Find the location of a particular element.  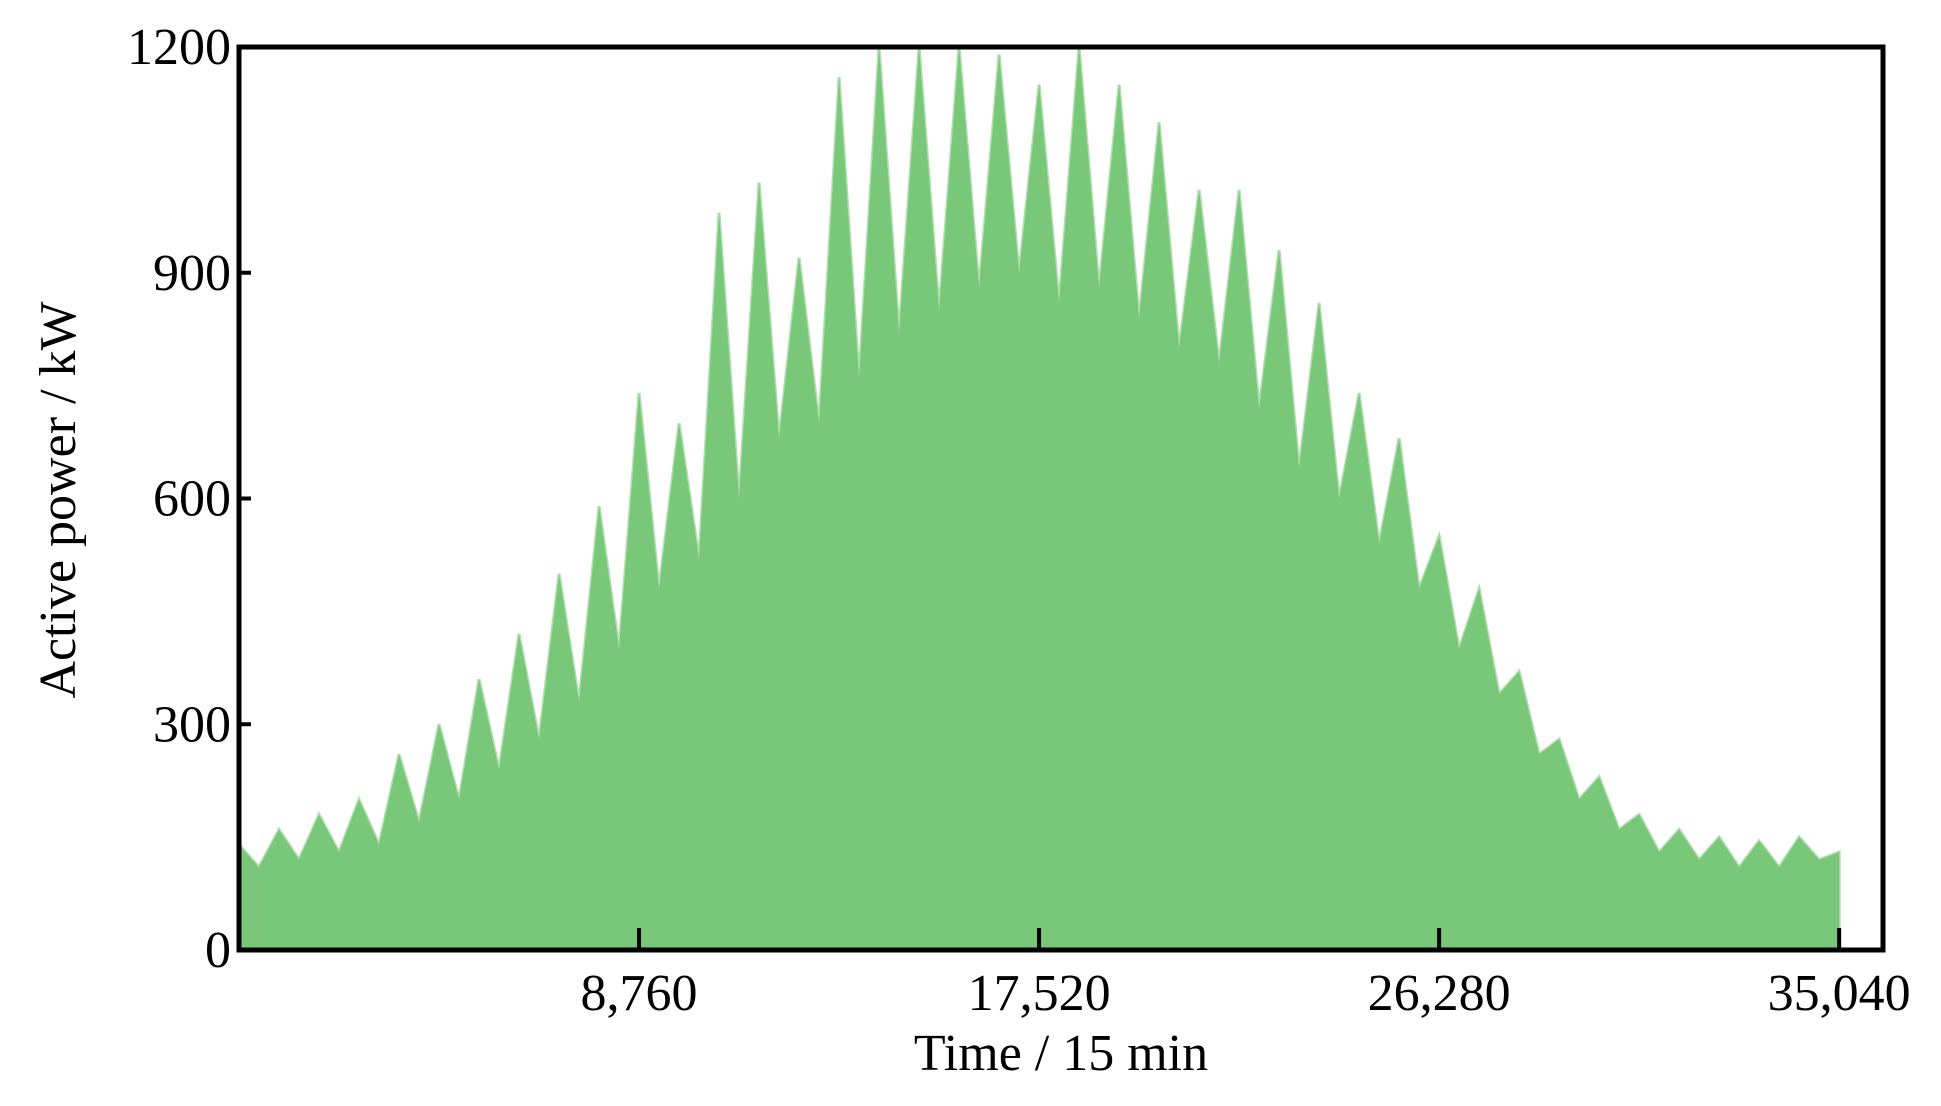

y-tick-label: 0 is located at coordinates (218, 950).